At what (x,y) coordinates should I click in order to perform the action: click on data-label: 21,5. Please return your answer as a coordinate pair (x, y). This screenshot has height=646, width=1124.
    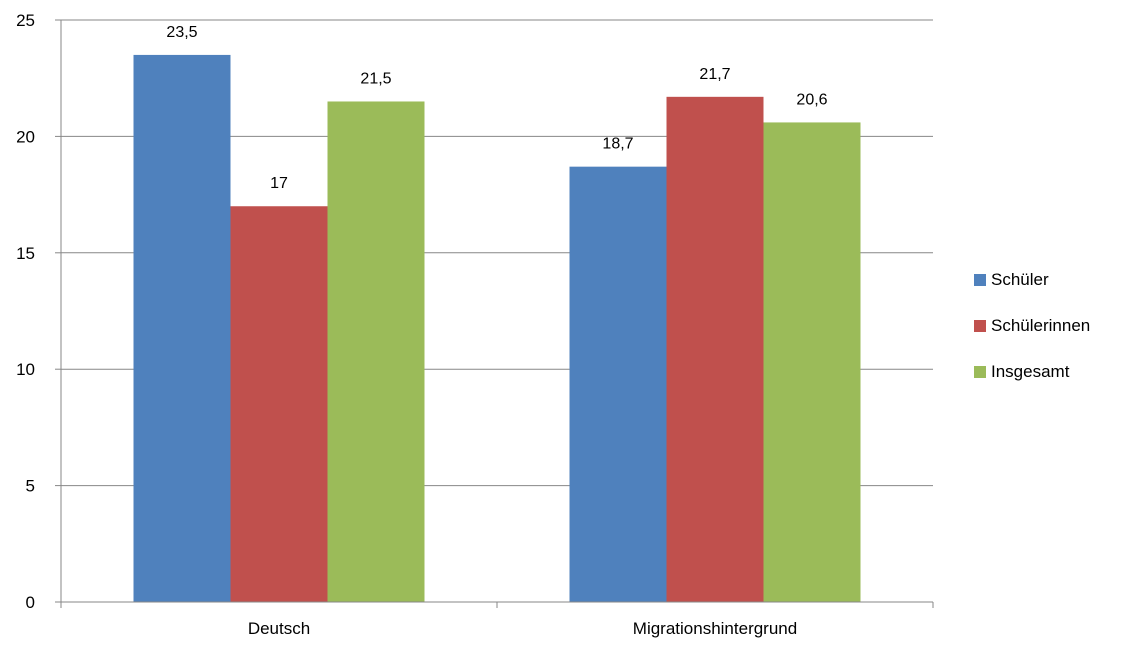
    Looking at the image, I should click on (375, 78).